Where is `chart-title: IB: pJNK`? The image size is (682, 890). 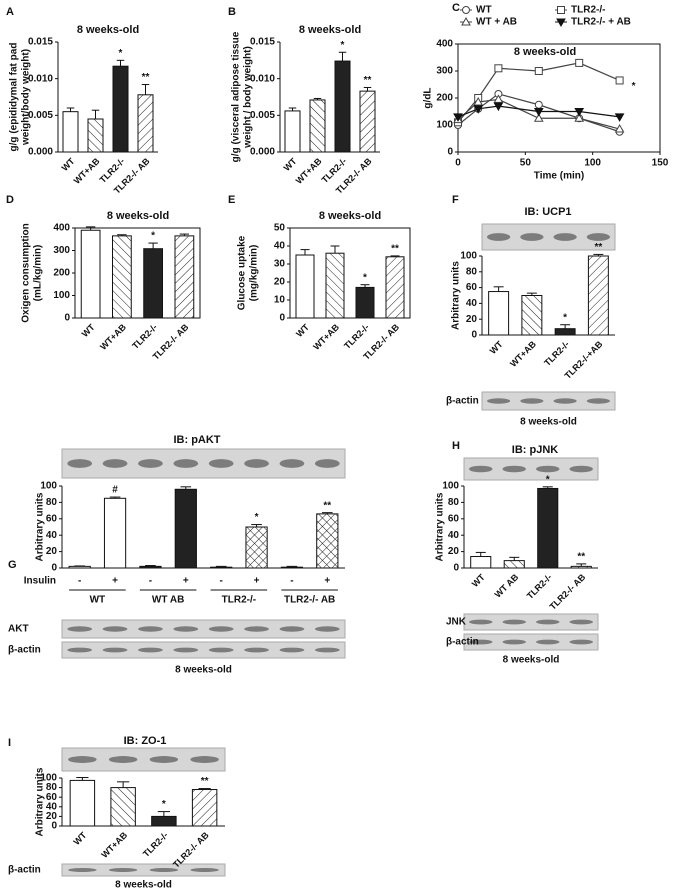
chart-title: IB: pJNK is located at coordinates (535, 450).